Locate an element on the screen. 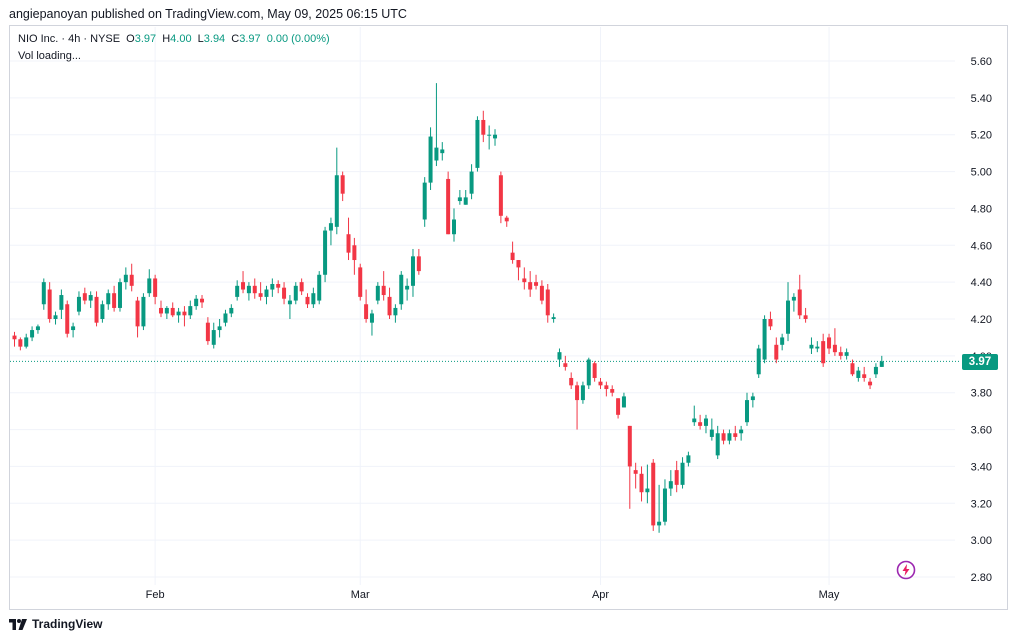  close-label: C is located at coordinates (235, 39).